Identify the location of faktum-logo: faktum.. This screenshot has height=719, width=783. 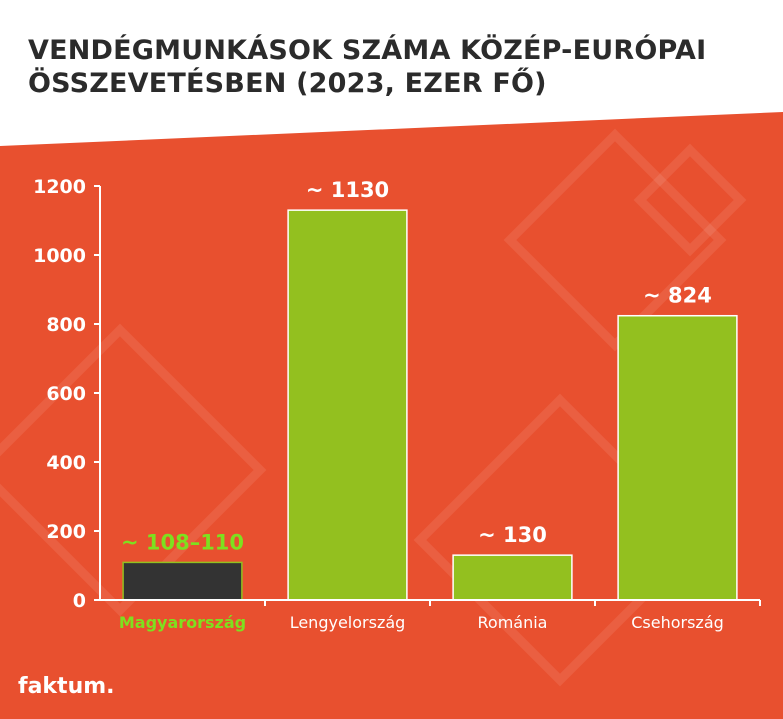
(66, 686).